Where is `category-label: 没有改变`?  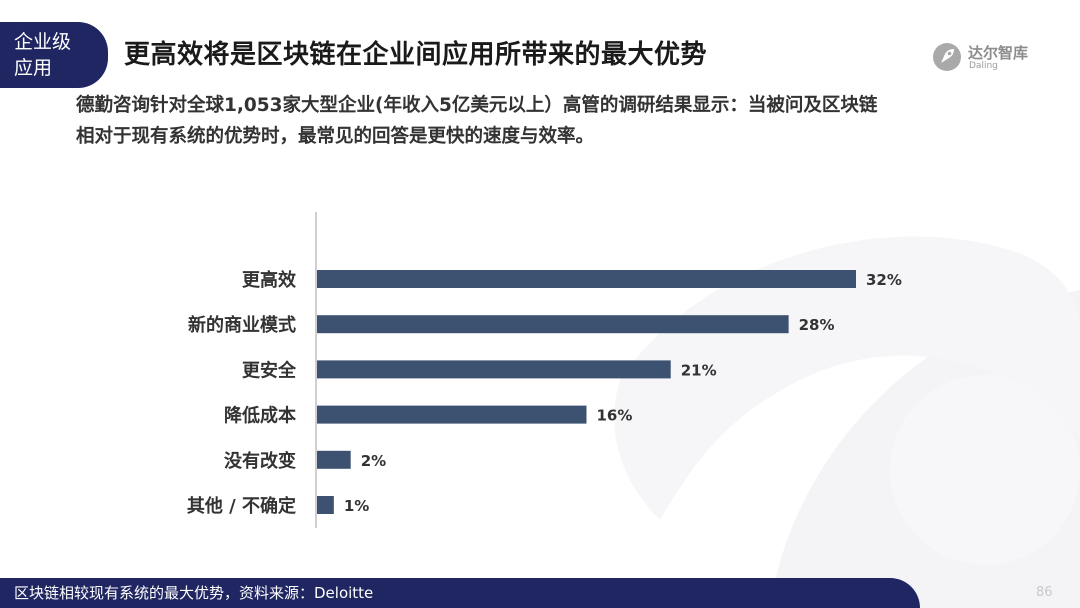
category-label: 没有改变 is located at coordinates (260, 461).